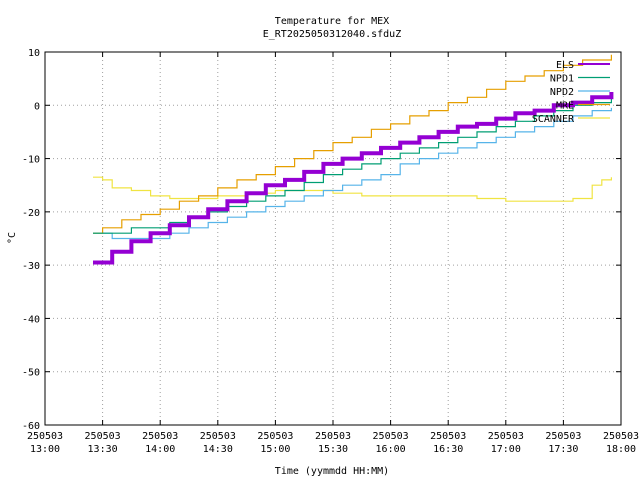  I want to click on series-line-scanner, so click(352, 189).